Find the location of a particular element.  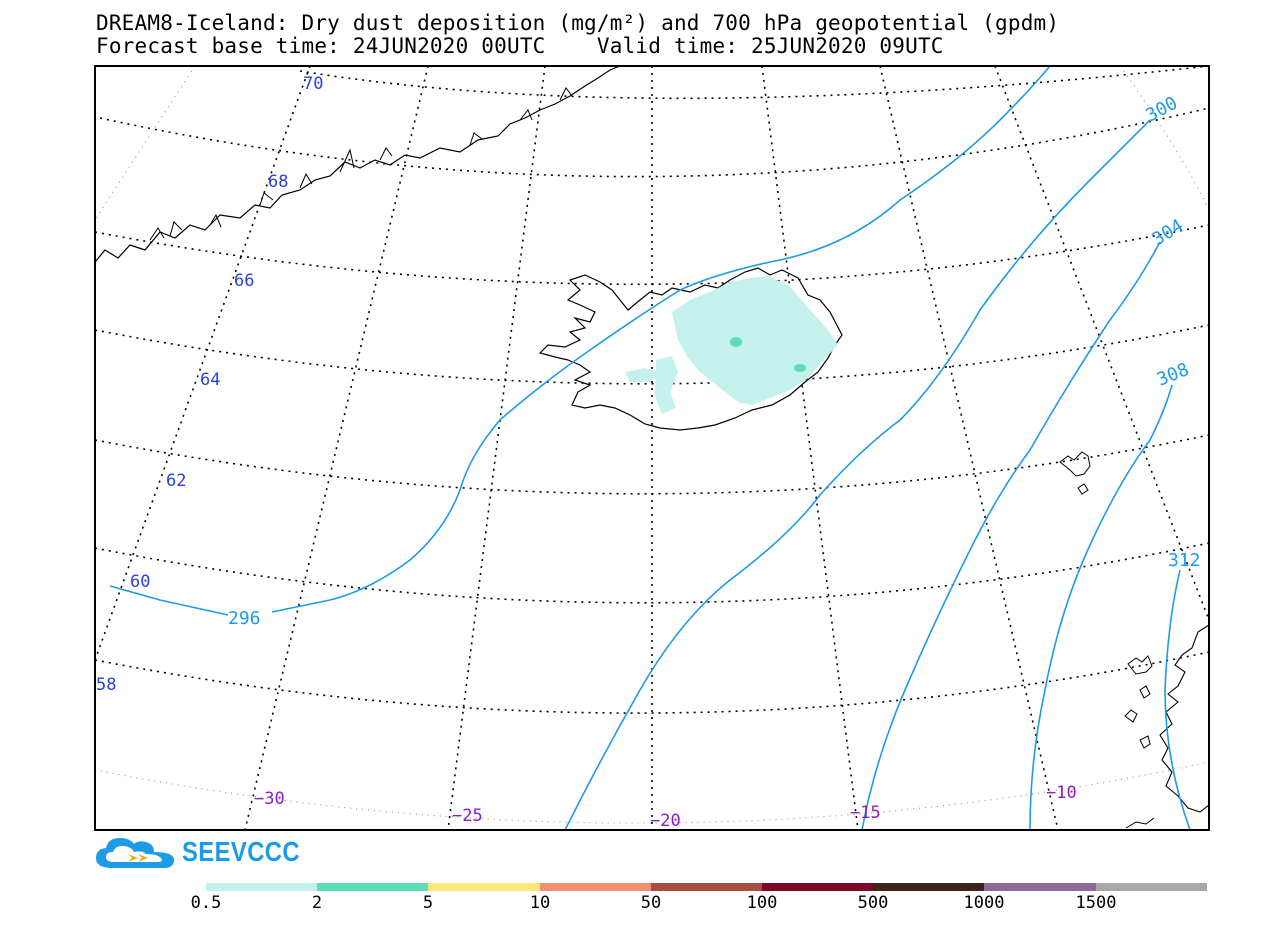

deposition-region-south is located at coordinates (666, 385).